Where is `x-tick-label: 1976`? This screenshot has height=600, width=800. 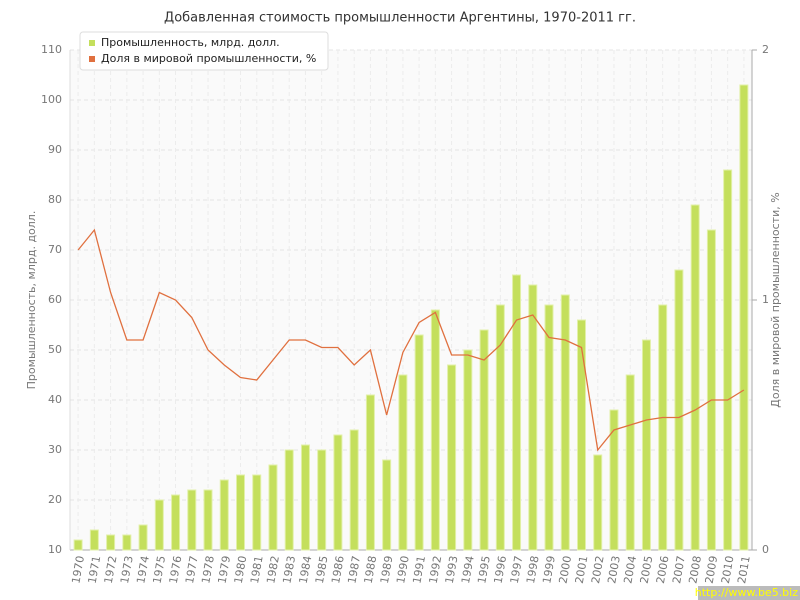 x-tick-label: 1976 is located at coordinates (176, 570).